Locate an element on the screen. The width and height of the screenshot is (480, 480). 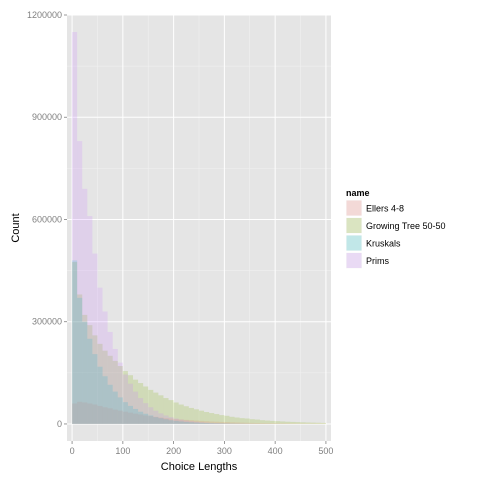
x-tick-label: 400 is located at coordinates (275, 451).